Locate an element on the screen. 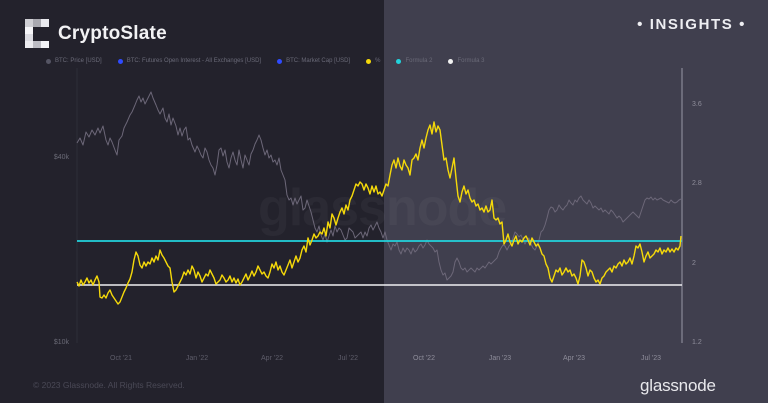  copyright-text: © 2023 Glassnode. All Rights Reserved. is located at coordinates (109, 385).